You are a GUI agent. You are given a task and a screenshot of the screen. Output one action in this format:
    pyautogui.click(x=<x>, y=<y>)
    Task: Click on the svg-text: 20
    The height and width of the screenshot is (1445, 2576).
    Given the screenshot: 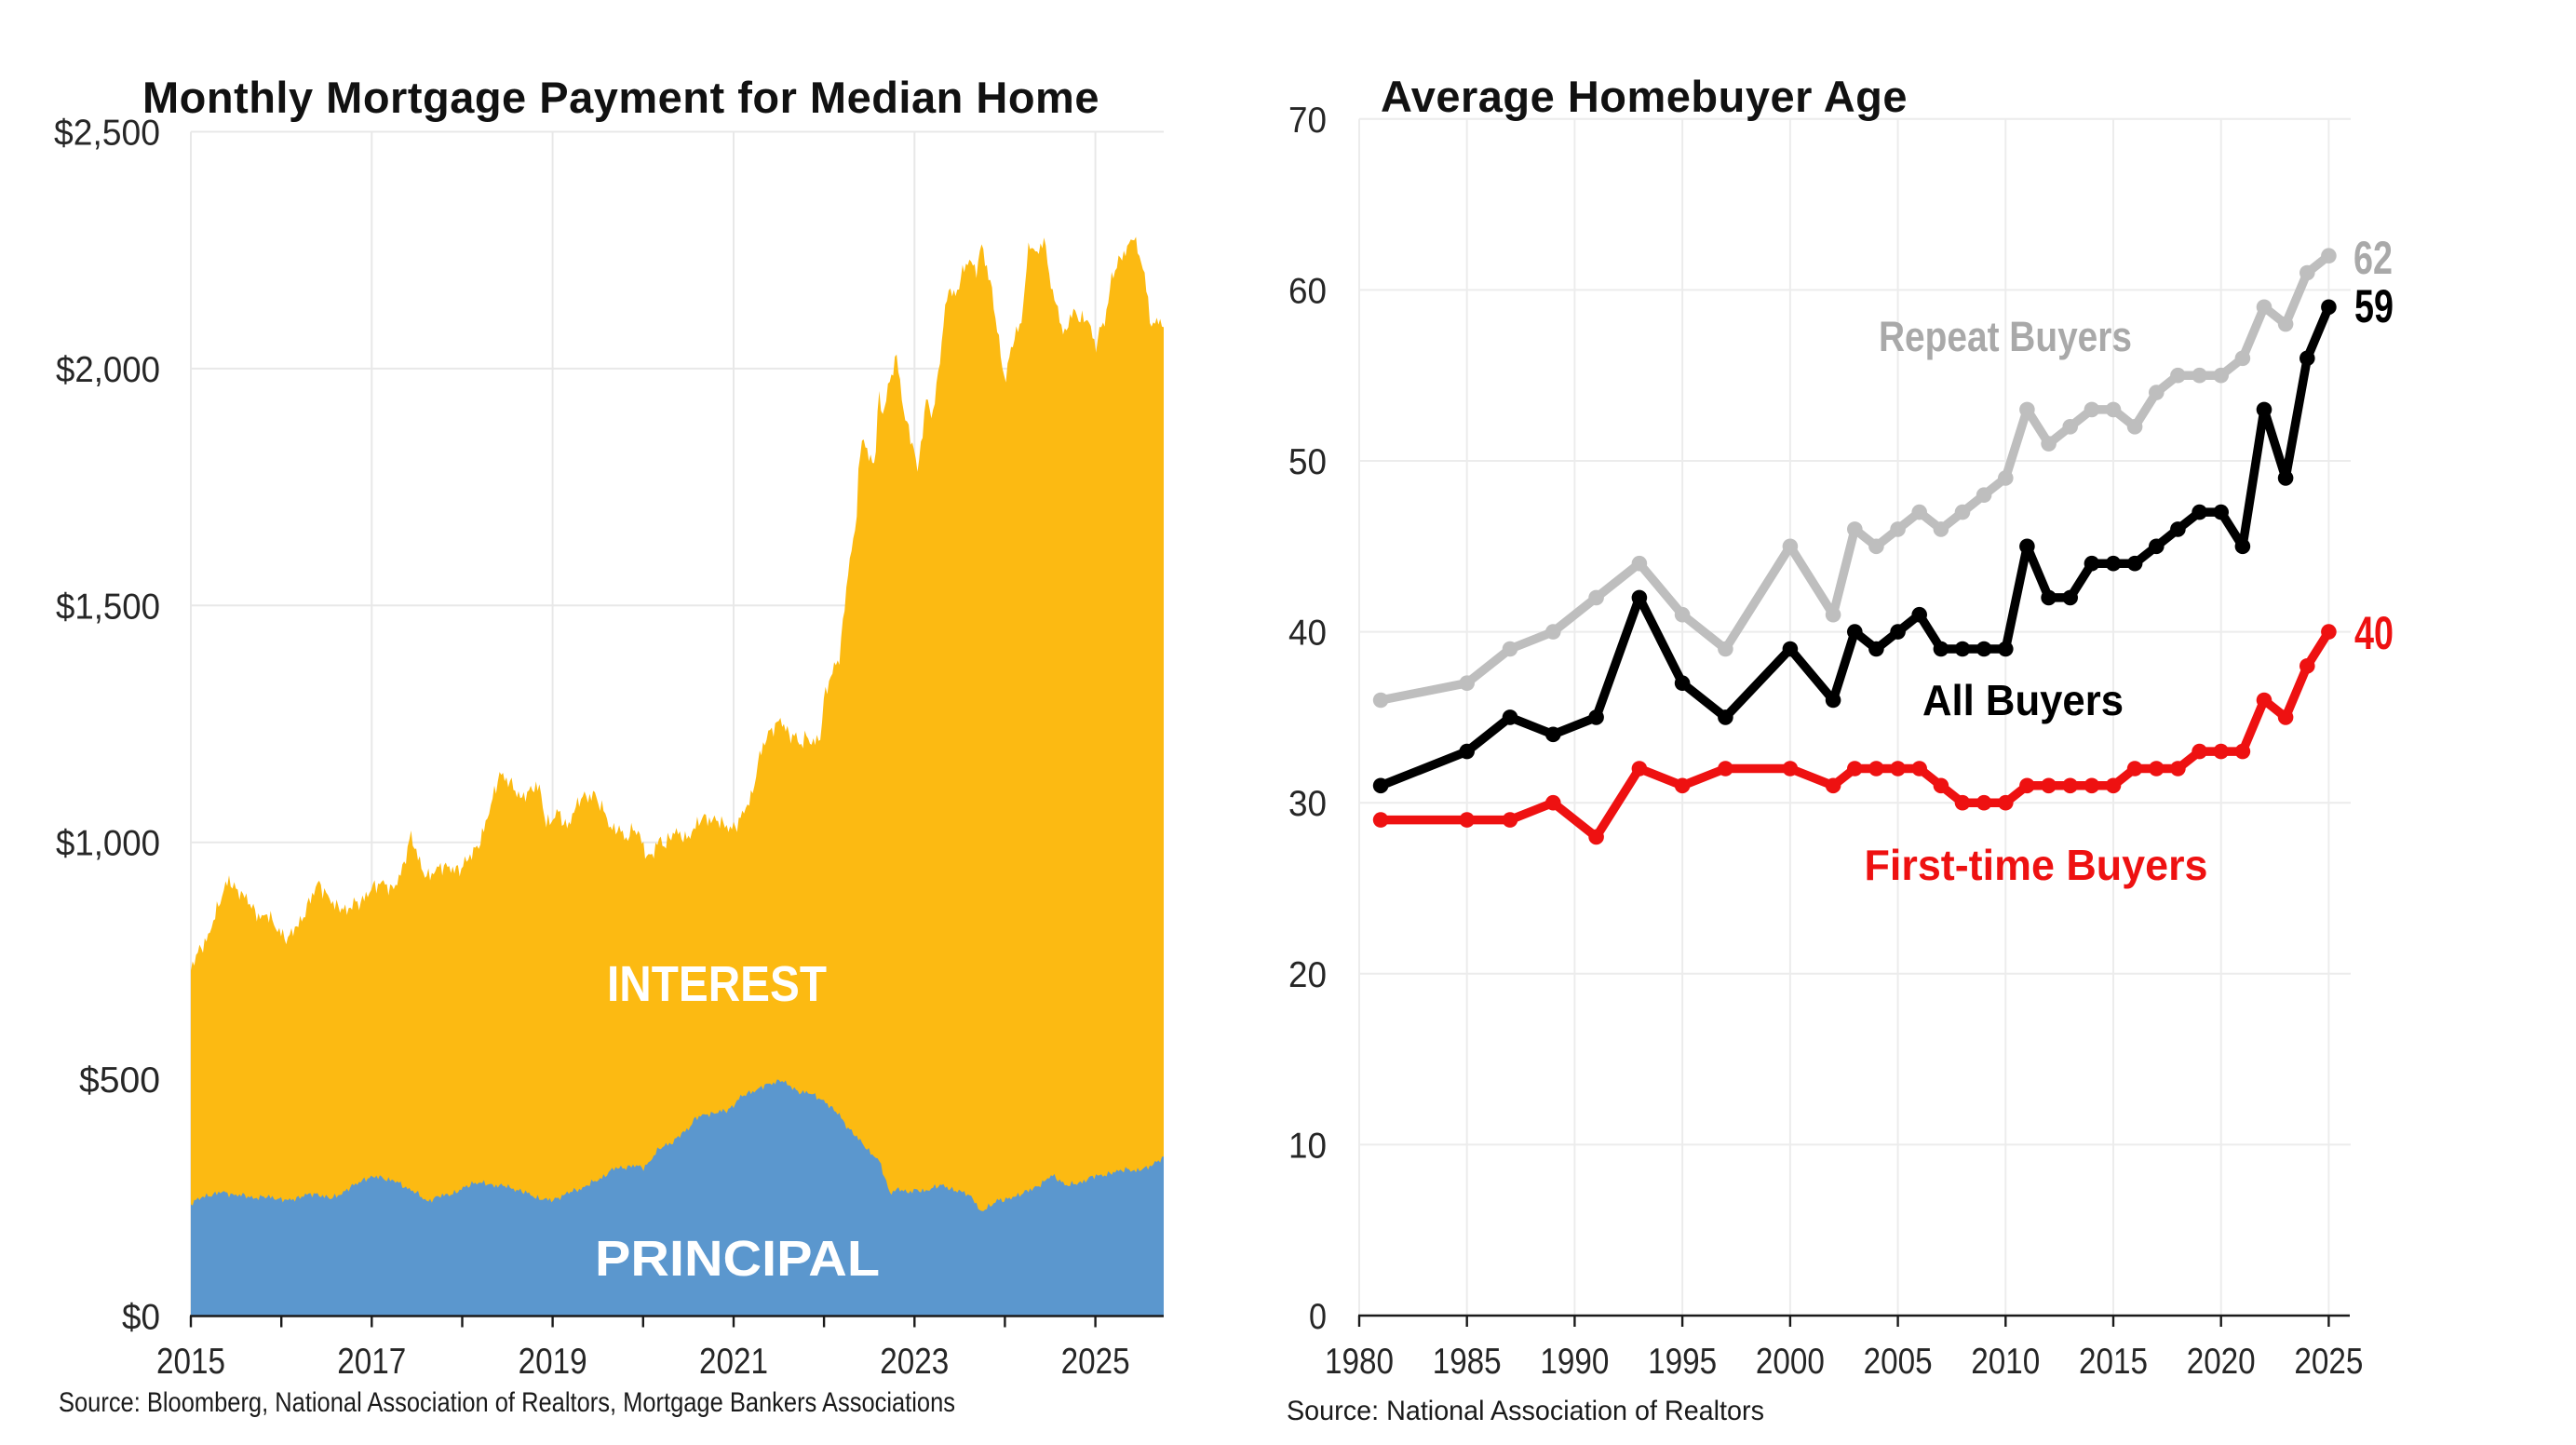 What is the action you would take?
    pyautogui.click(x=1307, y=975)
    